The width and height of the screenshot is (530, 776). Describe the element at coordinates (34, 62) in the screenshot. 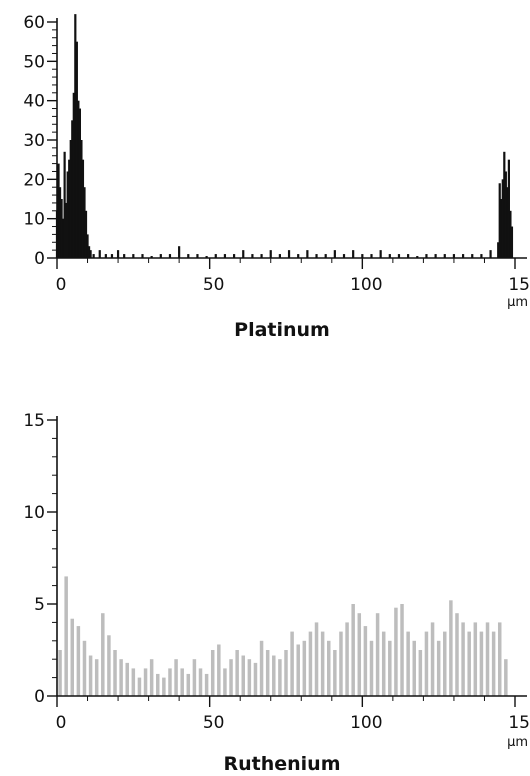

I see `y-tick-label: 50` at that location.